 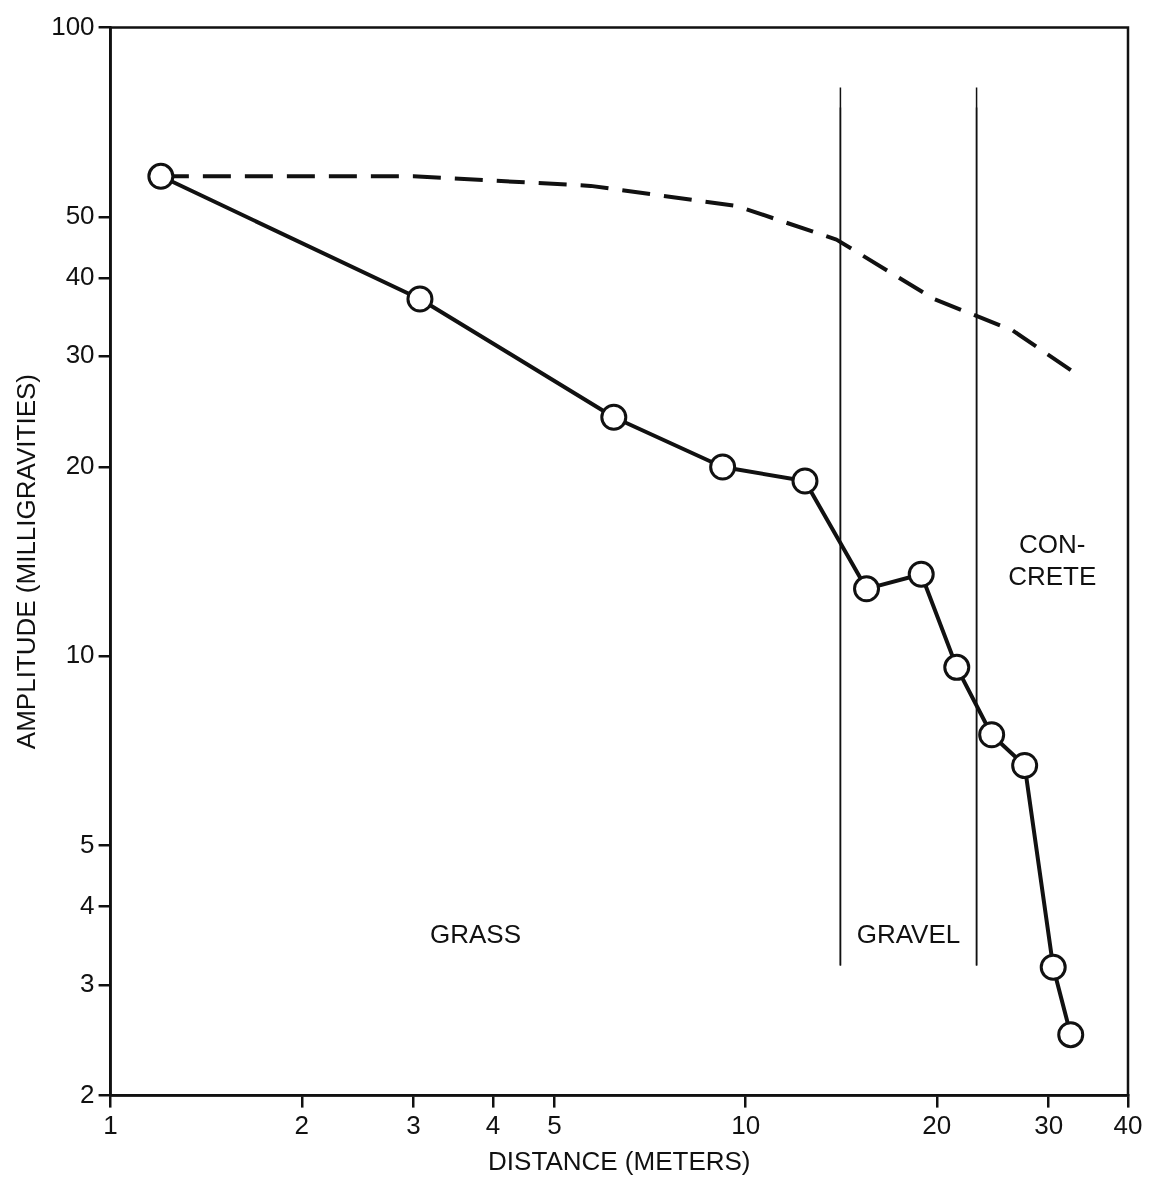 I want to click on annotation: GRASS, so click(x=475, y=933).